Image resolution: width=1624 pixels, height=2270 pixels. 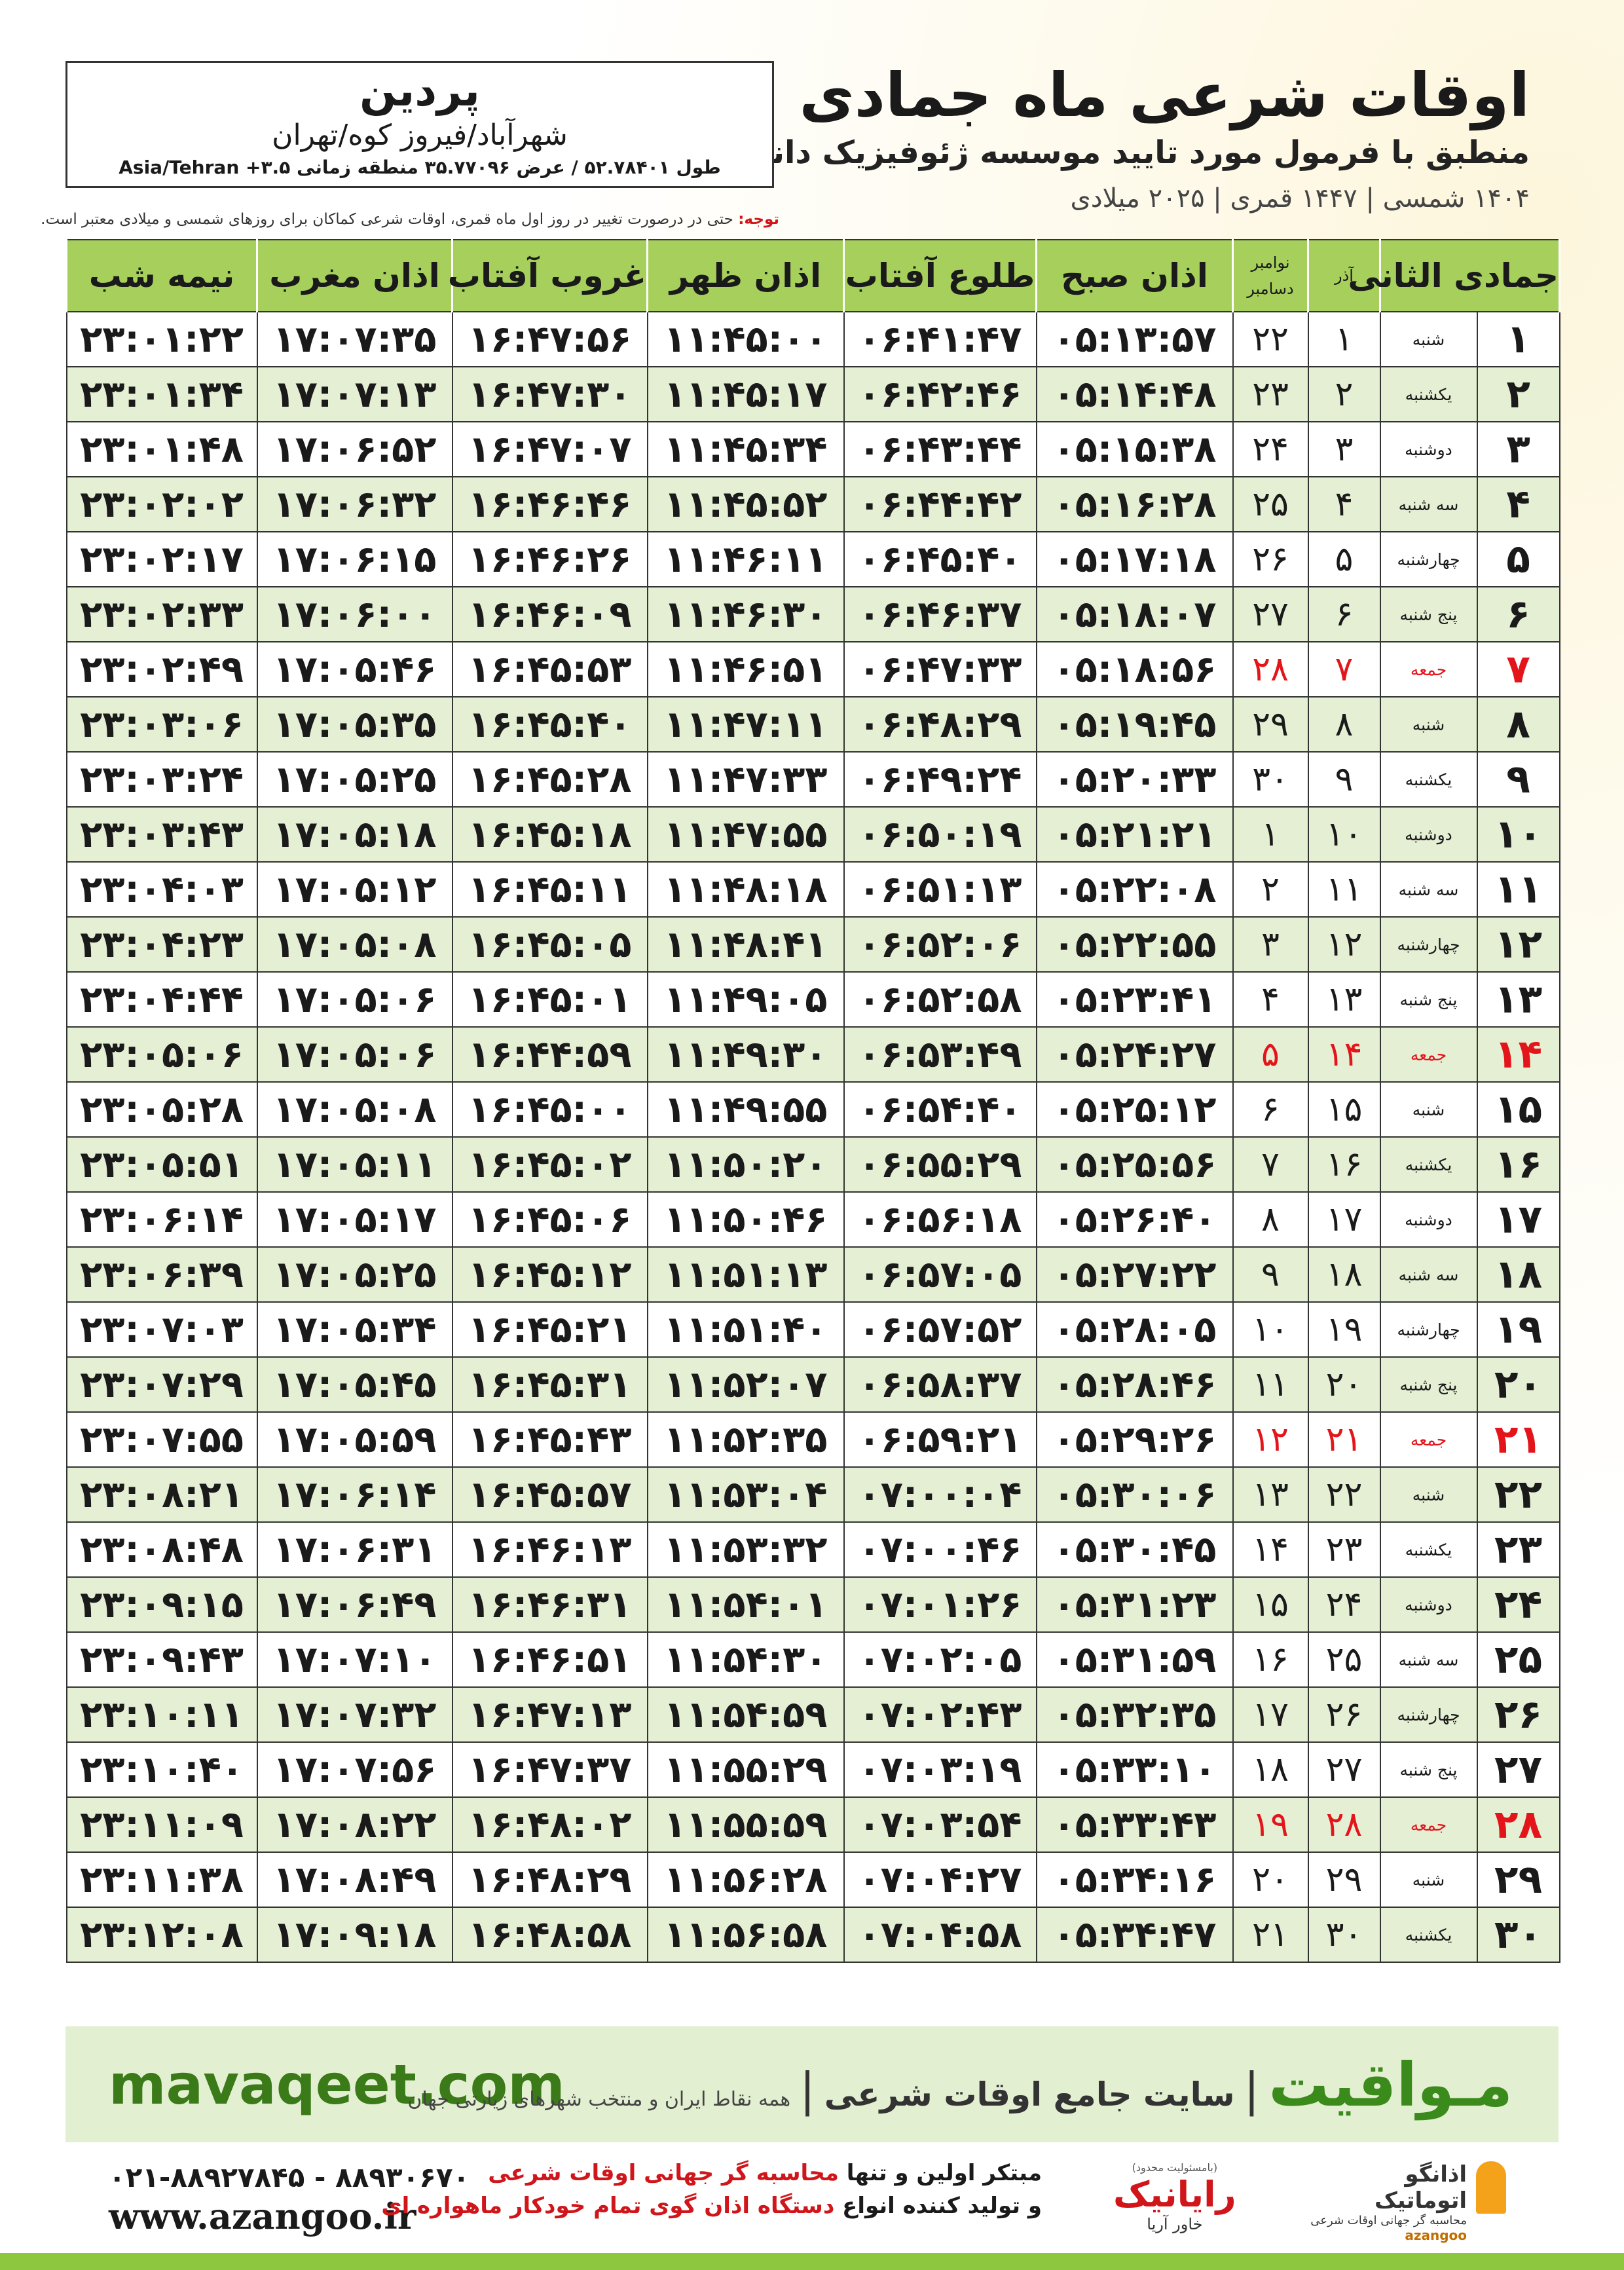 What do you see at coordinates (940, 834) in the screenshot?
I see `sunrise: ۰۶:۵۰:۱۹` at bounding box center [940, 834].